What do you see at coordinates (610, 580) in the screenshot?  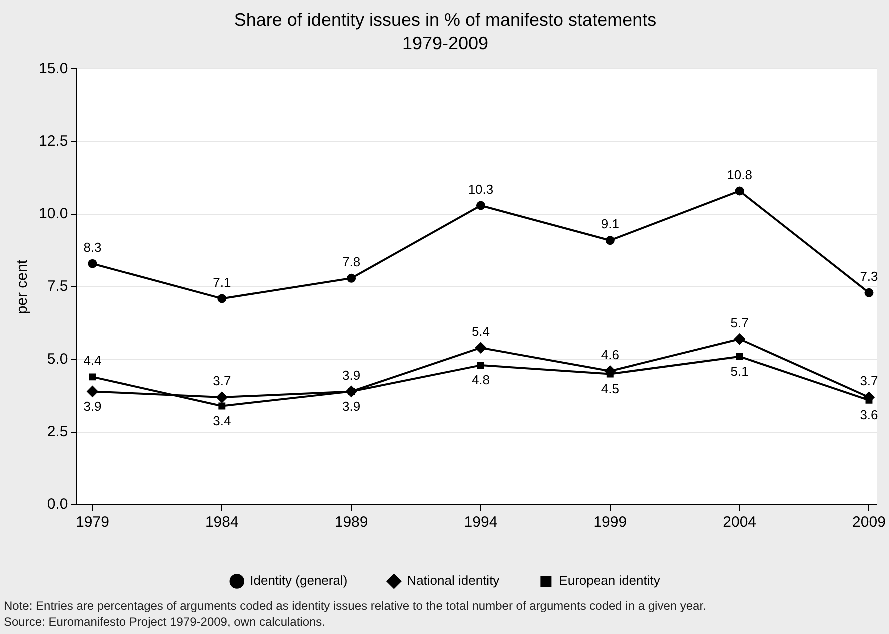 I see `legend-label: European identity` at bounding box center [610, 580].